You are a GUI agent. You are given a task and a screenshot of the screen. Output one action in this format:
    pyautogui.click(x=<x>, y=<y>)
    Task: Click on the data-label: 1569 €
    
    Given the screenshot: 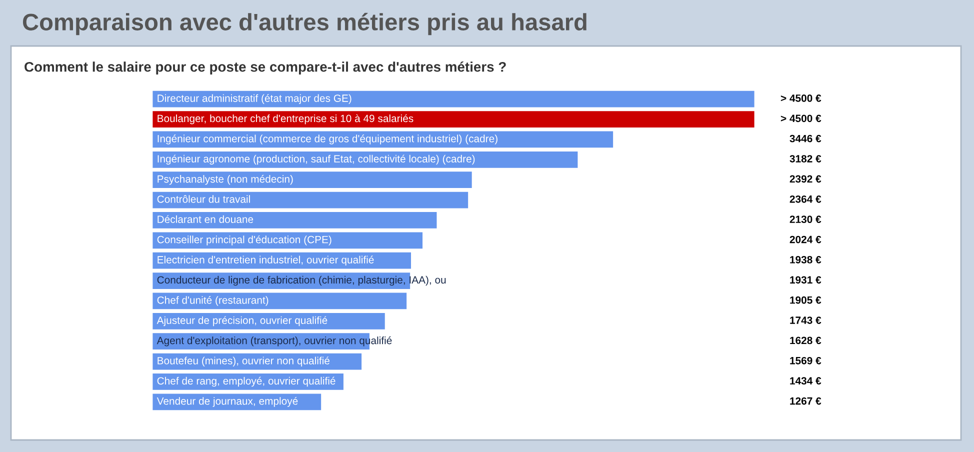 What is the action you would take?
    pyautogui.click(x=806, y=360)
    